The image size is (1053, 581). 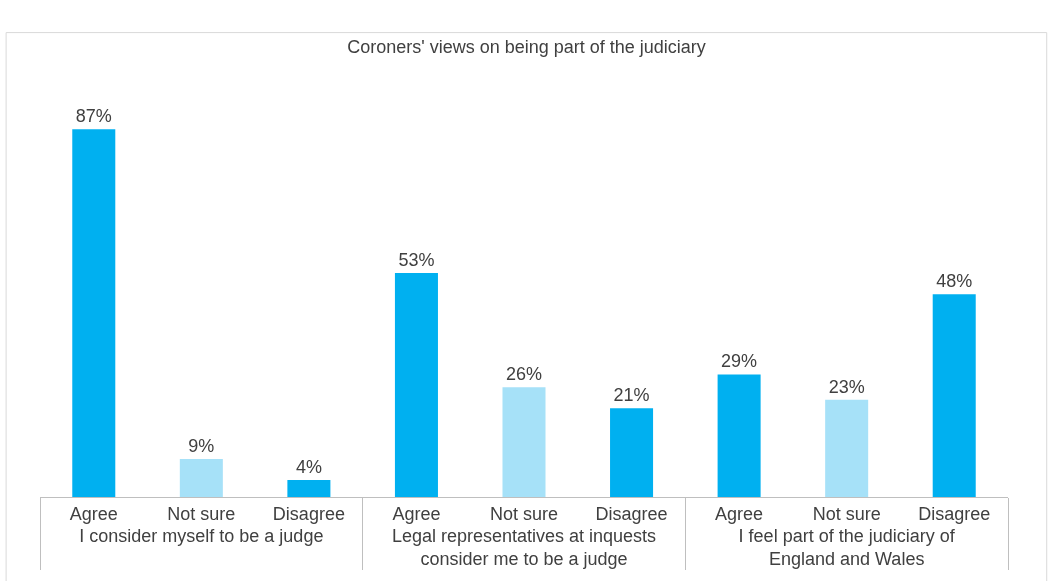 I want to click on data-label: 23%, so click(x=846, y=386).